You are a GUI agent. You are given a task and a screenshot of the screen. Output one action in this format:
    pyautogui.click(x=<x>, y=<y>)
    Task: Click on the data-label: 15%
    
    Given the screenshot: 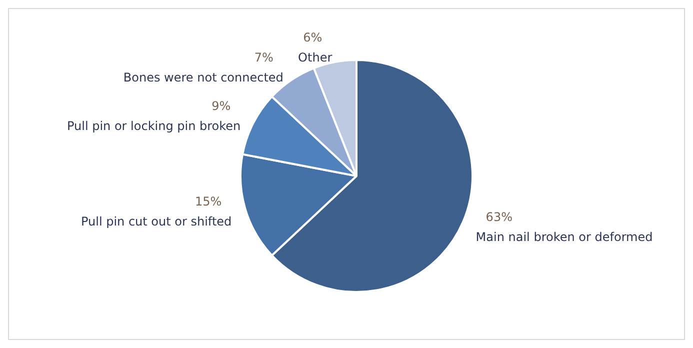 What is the action you would take?
    pyautogui.click(x=208, y=201)
    